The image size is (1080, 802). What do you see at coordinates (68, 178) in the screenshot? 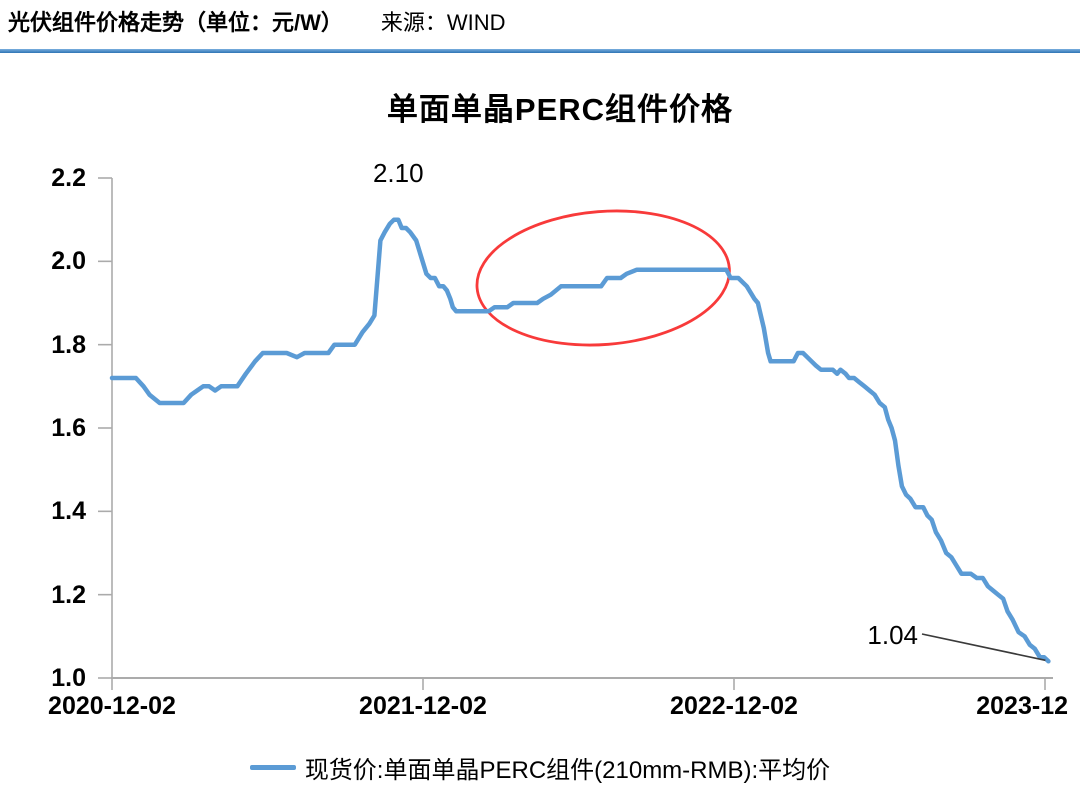
I see `y-axis-label: 2.2` at bounding box center [68, 178].